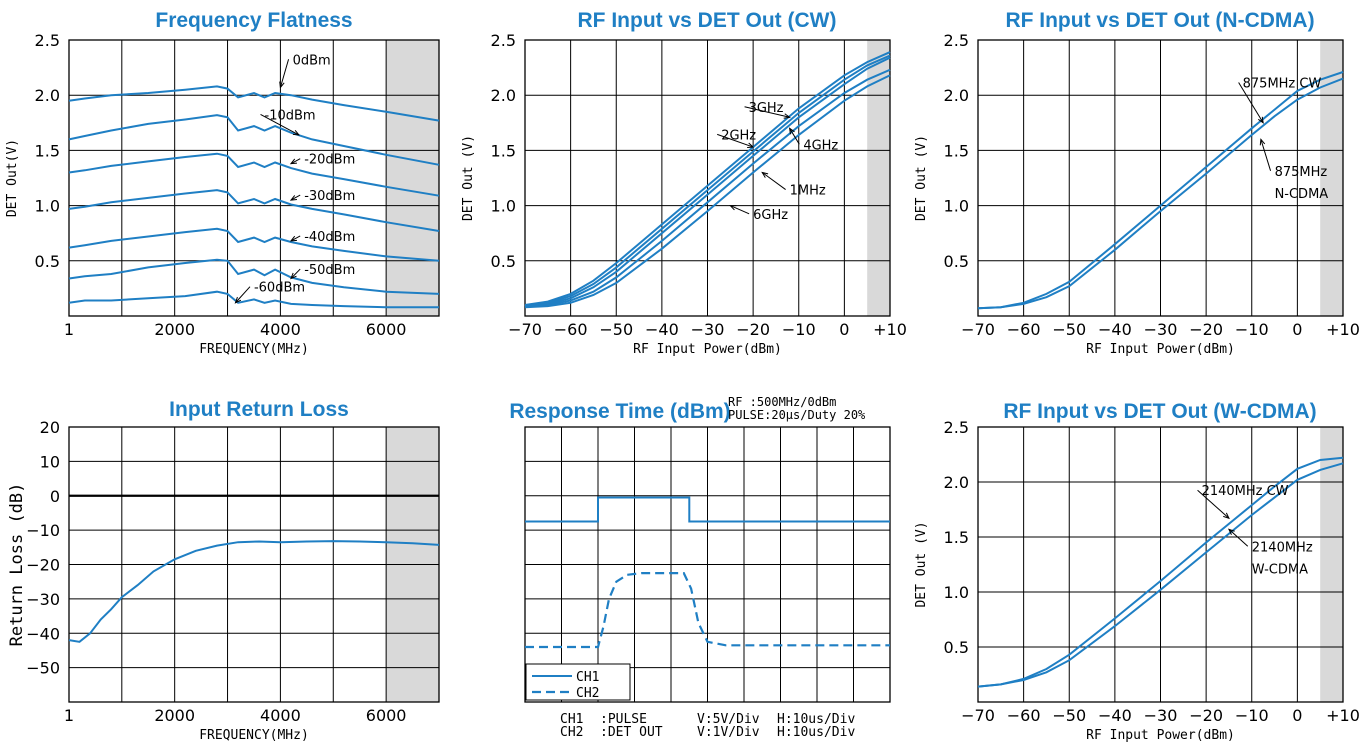 This screenshot has height=749, width=1370. I want to click on note-volt-div: V:5V/Div, so click(728, 719).